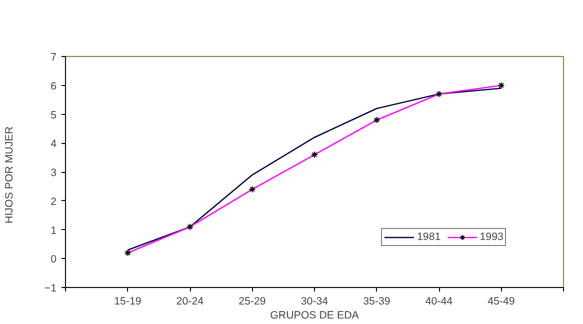  Describe the element at coordinates (315, 316) in the screenshot. I see `x-axis-title: GRUPOS DE EDA` at that location.